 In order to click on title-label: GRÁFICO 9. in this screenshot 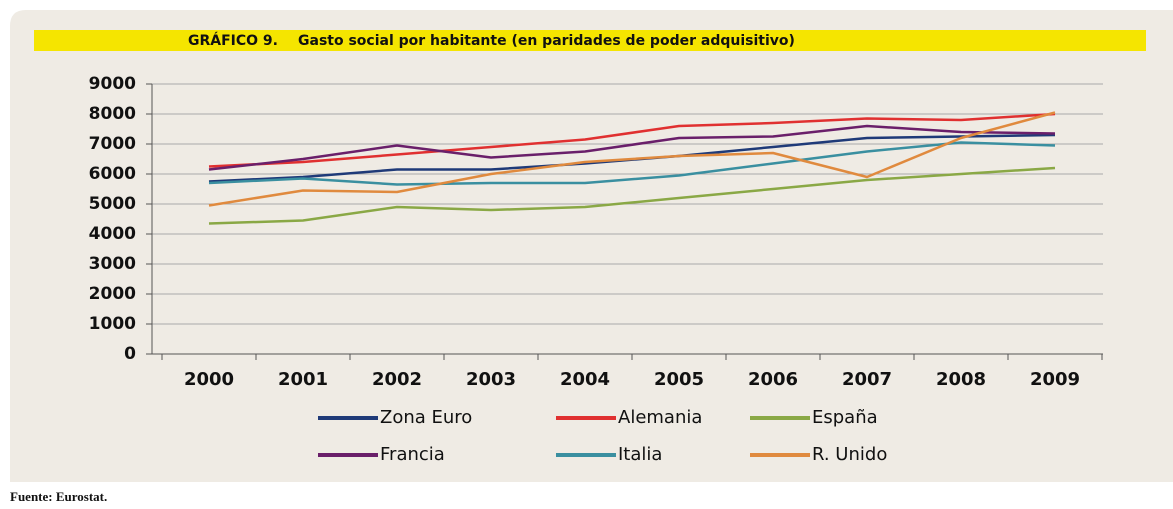, I will do `click(233, 40)`.